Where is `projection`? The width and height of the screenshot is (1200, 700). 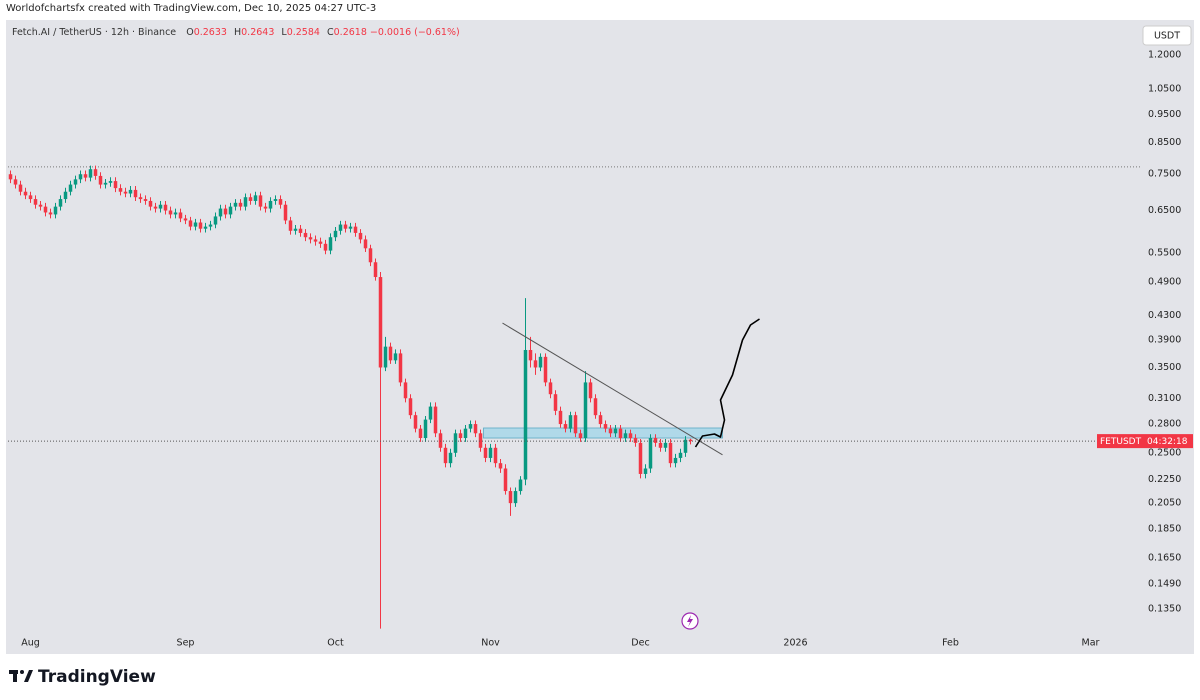
projection is located at coordinates (727, 383).